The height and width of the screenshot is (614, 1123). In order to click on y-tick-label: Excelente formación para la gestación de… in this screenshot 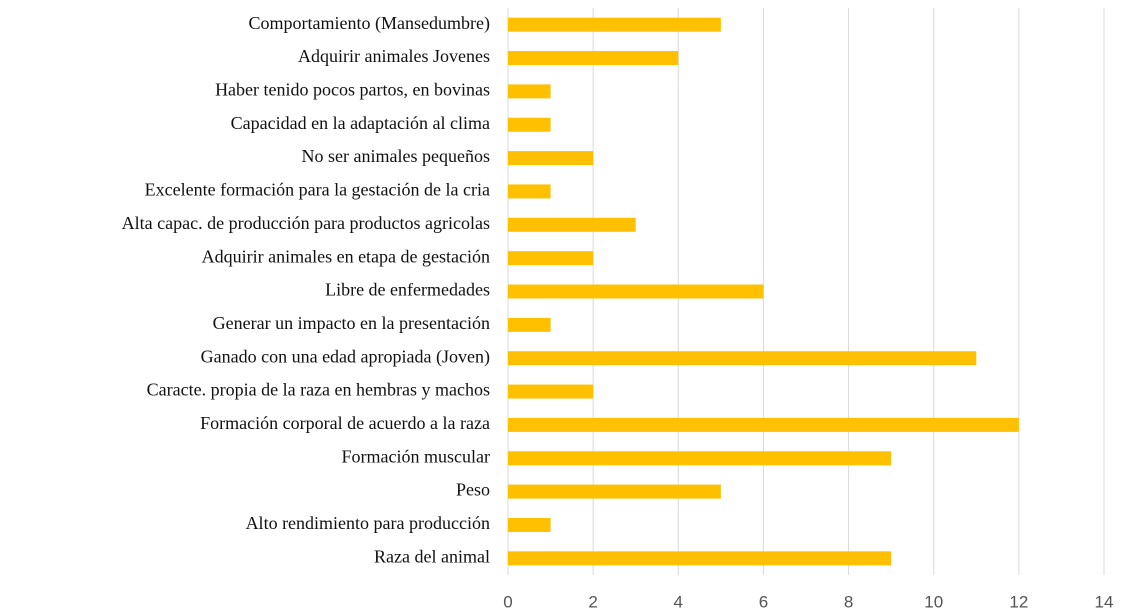, I will do `click(317, 190)`.